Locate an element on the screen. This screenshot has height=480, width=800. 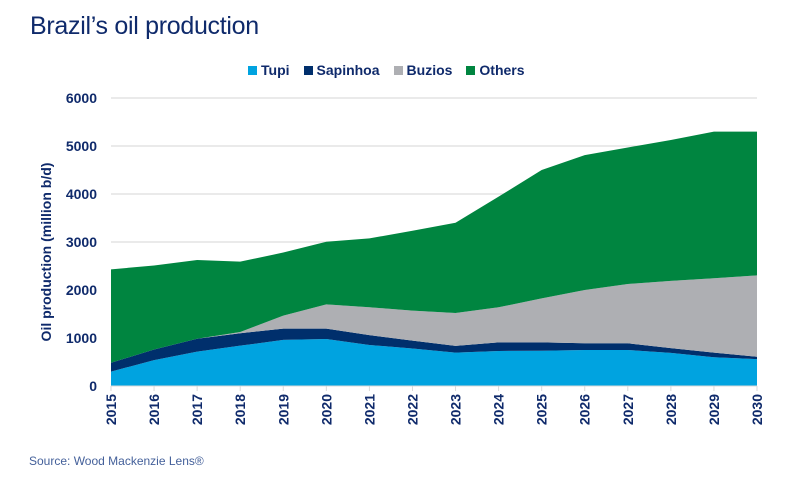
x-tick-label: 2028 is located at coordinates (671, 409).